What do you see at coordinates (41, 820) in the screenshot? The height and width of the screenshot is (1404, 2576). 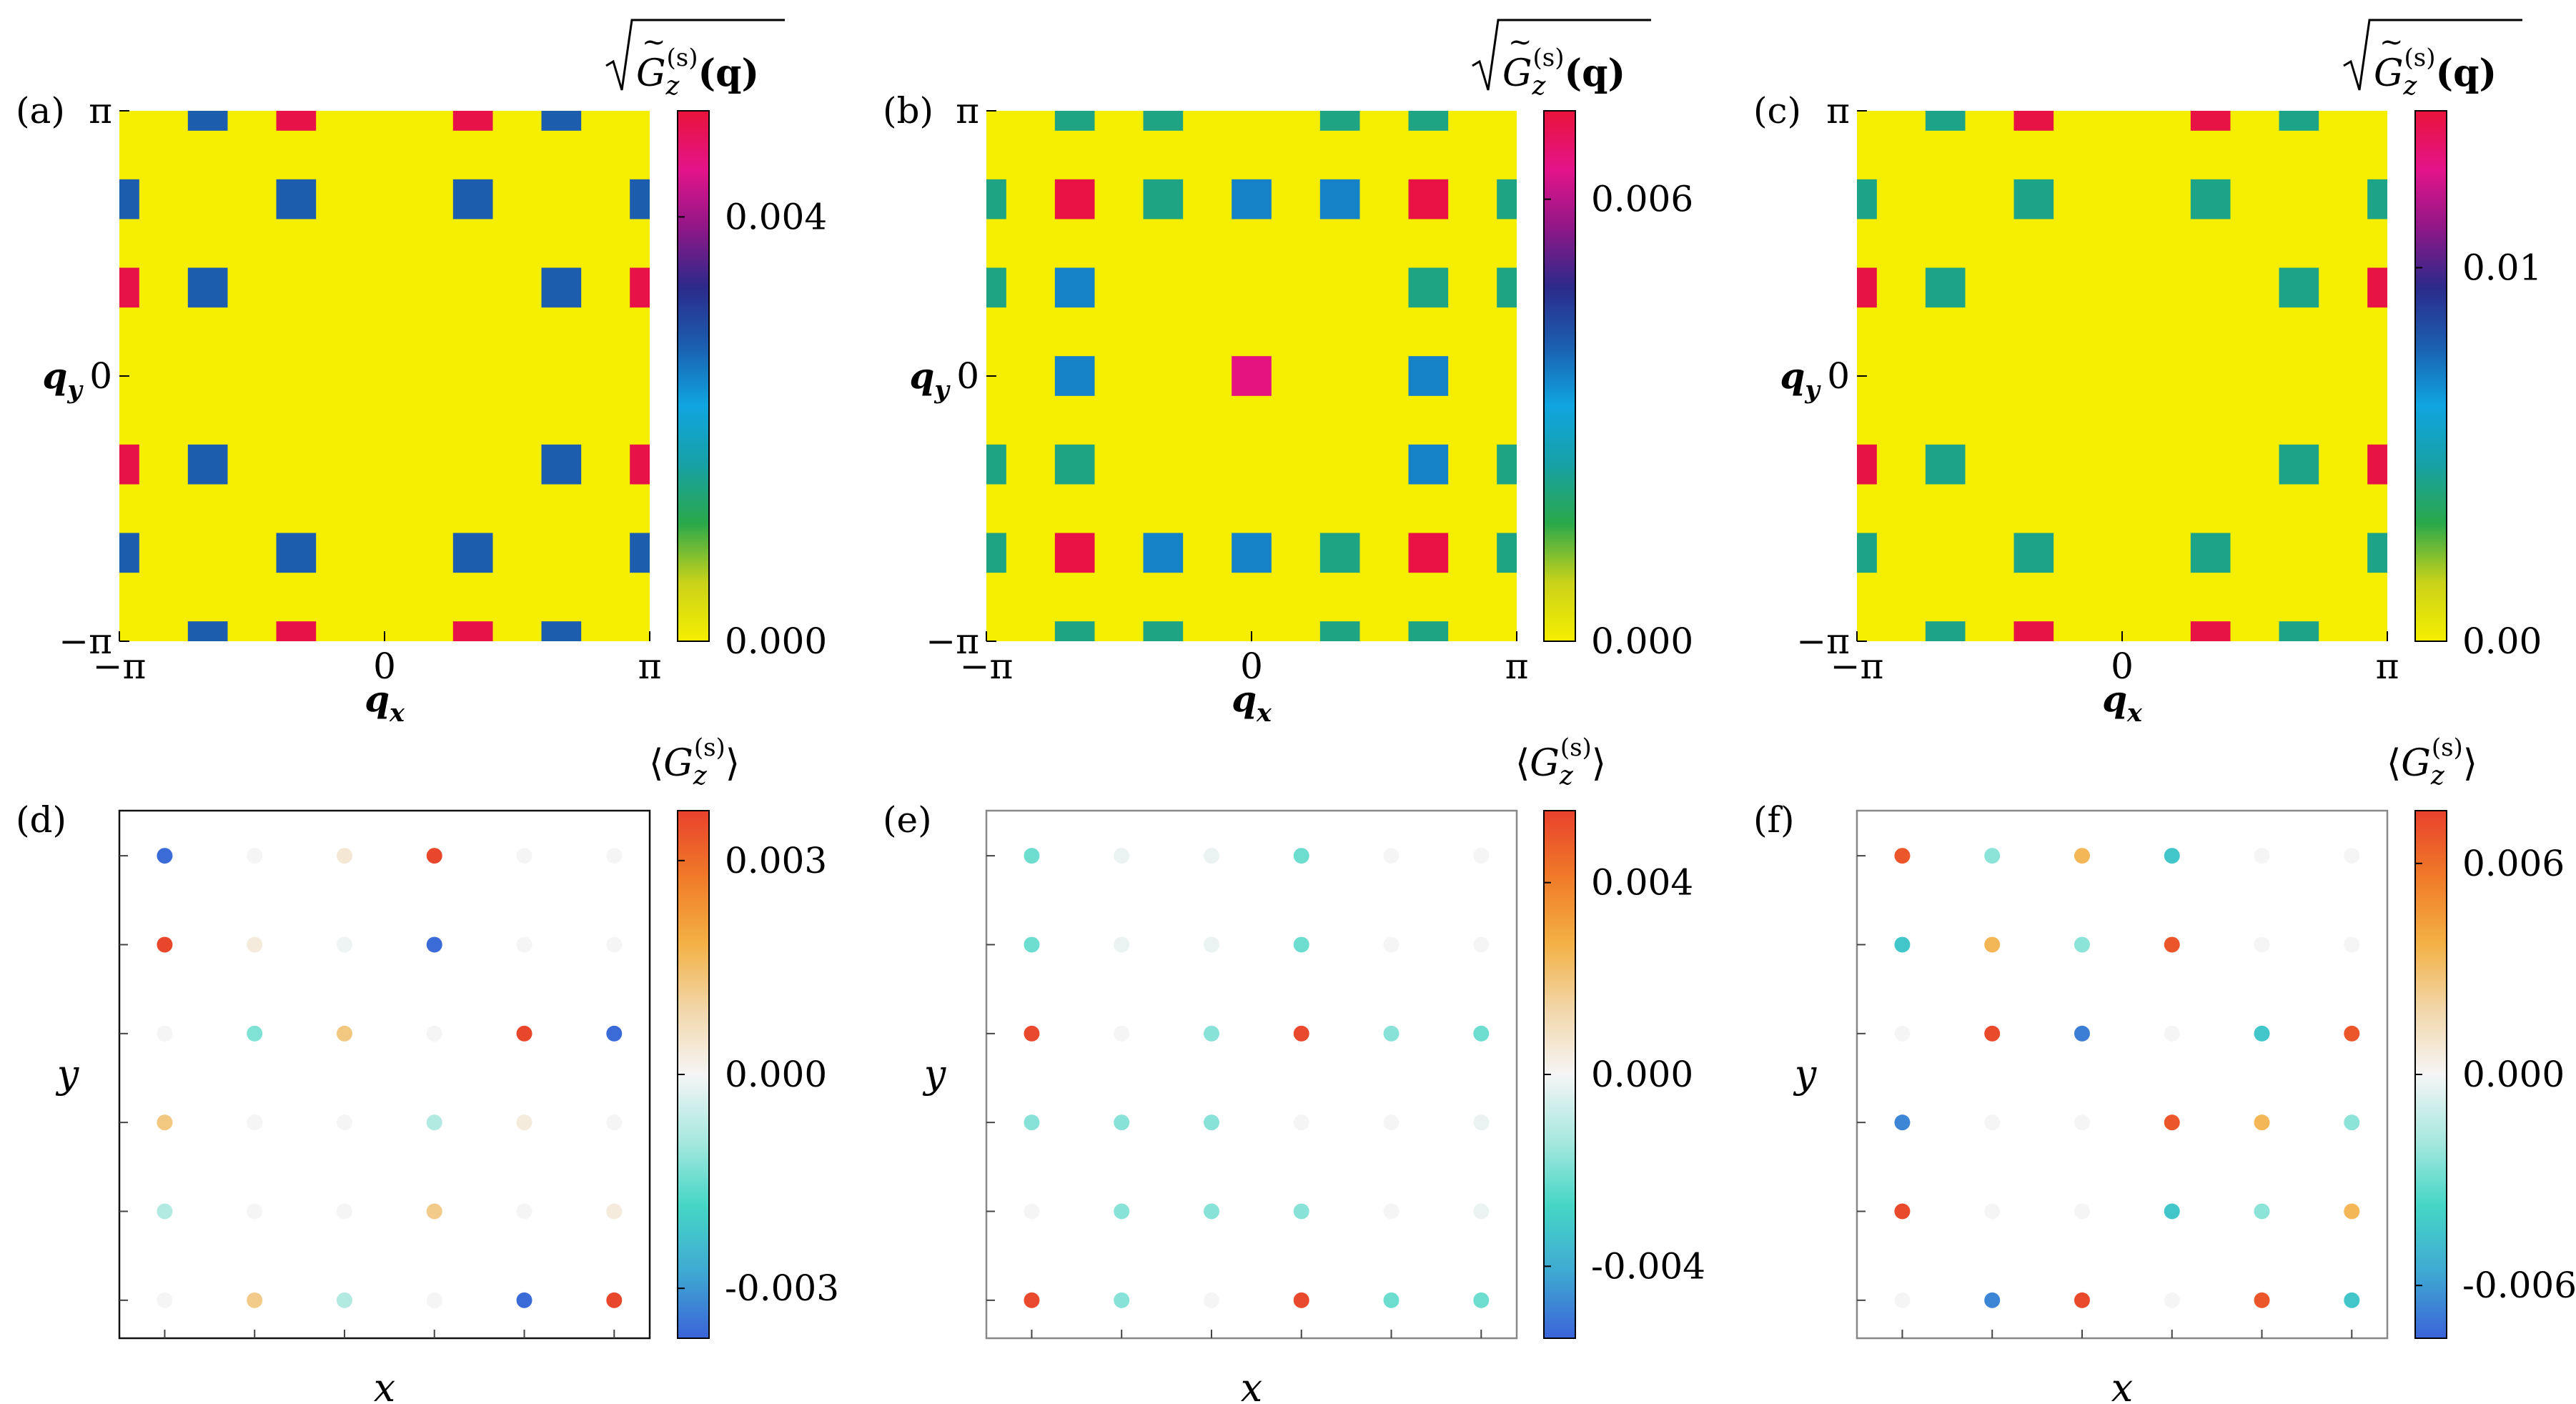 I see `panel-label: (d)` at bounding box center [41, 820].